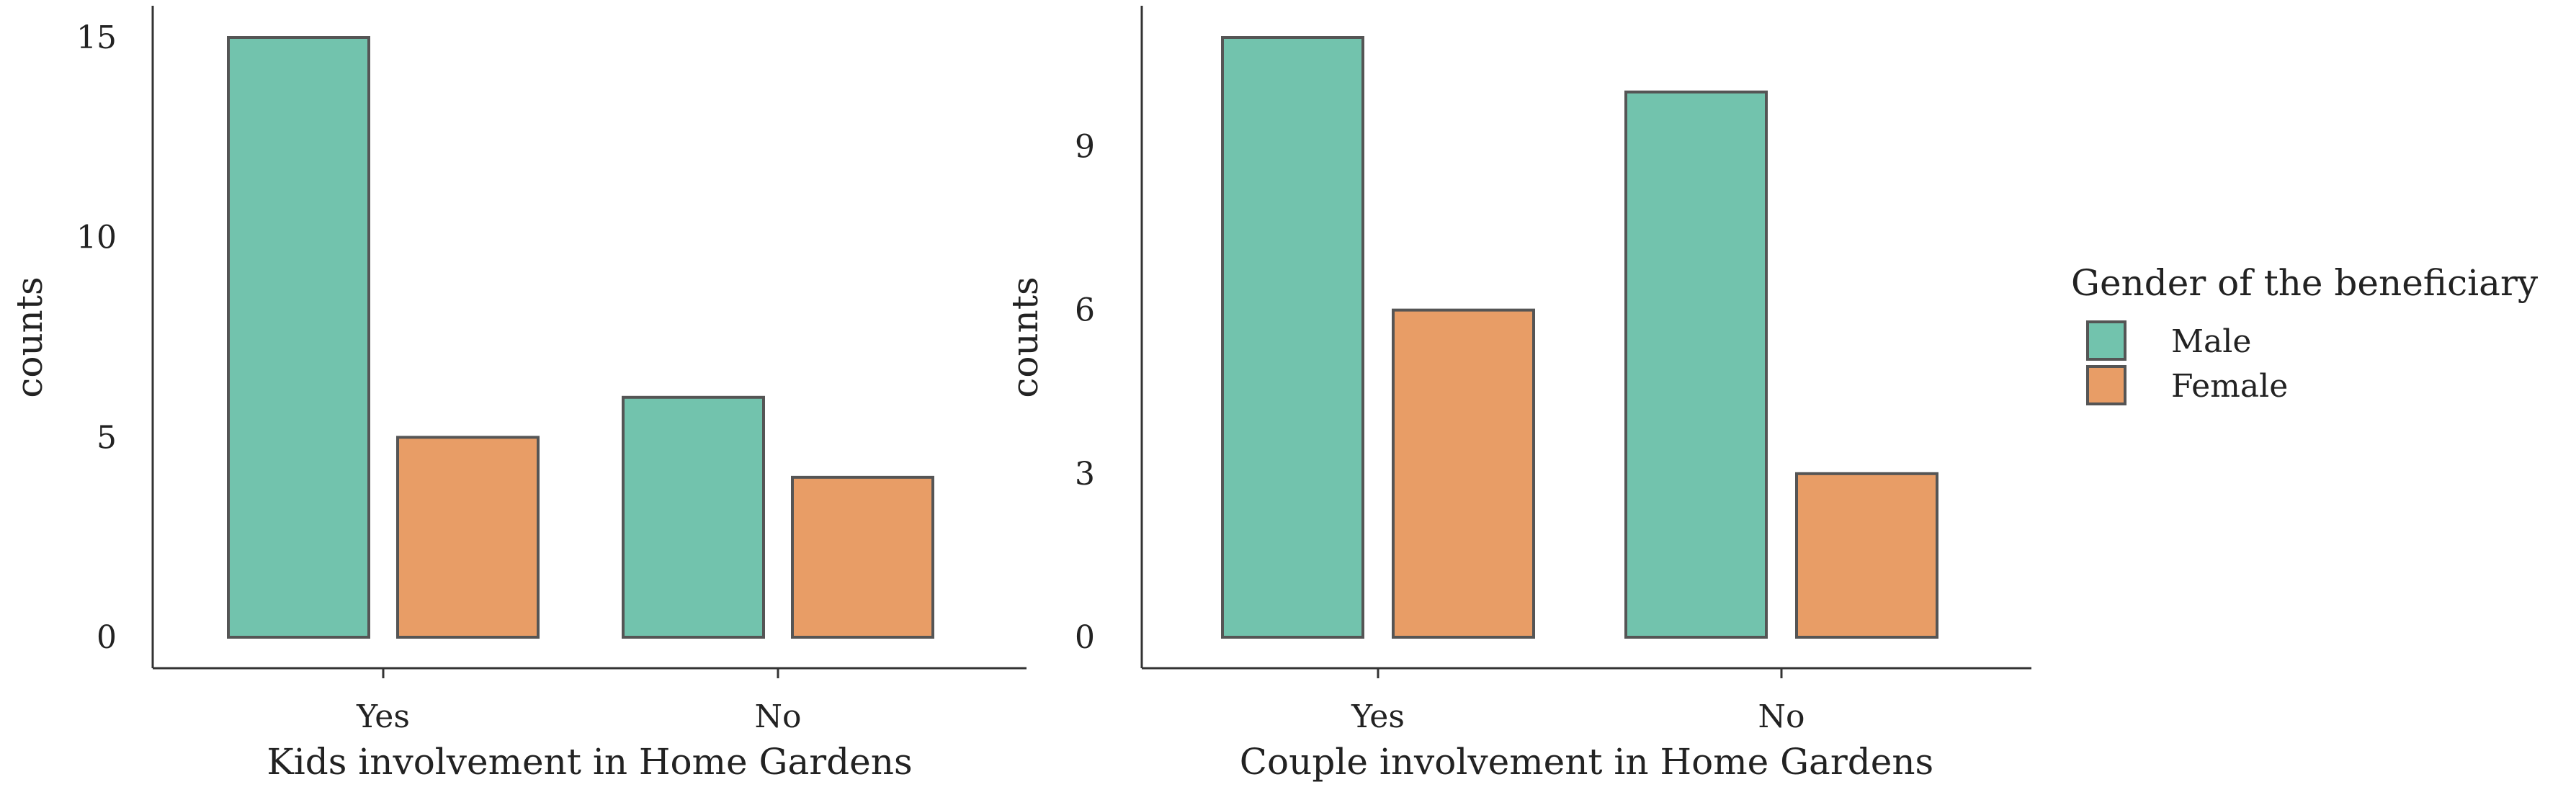 This screenshot has height=805, width=2576. Describe the element at coordinates (2305, 333) in the screenshot. I see `legend: Gender of the beneficiary Male Female` at that location.